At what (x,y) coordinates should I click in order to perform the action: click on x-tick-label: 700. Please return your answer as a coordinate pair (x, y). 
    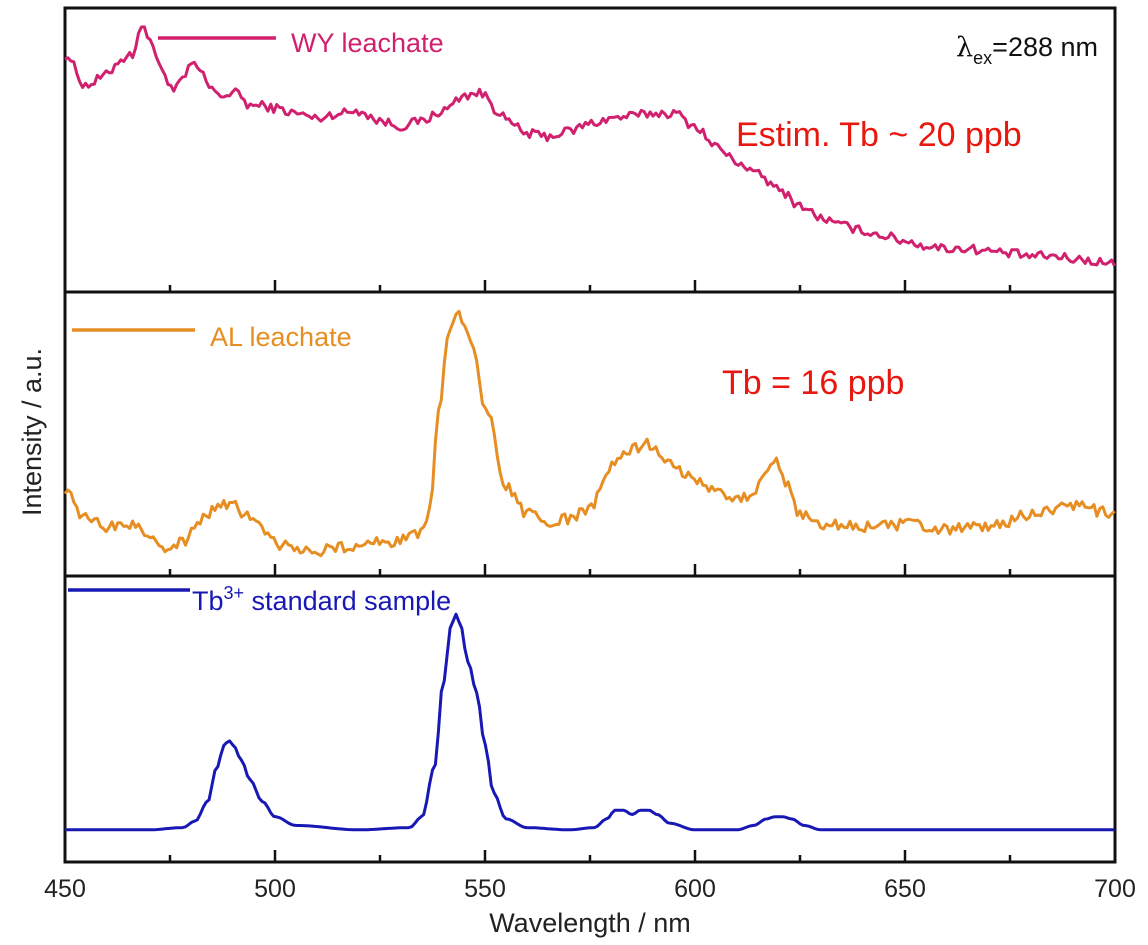
    Looking at the image, I should click on (1115, 889).